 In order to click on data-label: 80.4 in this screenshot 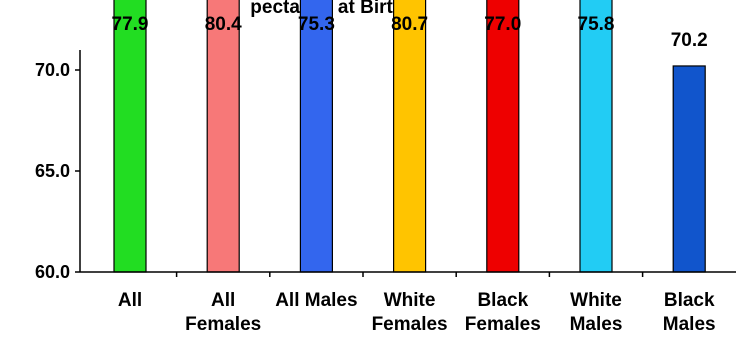, I will do `click(223, 24)`.